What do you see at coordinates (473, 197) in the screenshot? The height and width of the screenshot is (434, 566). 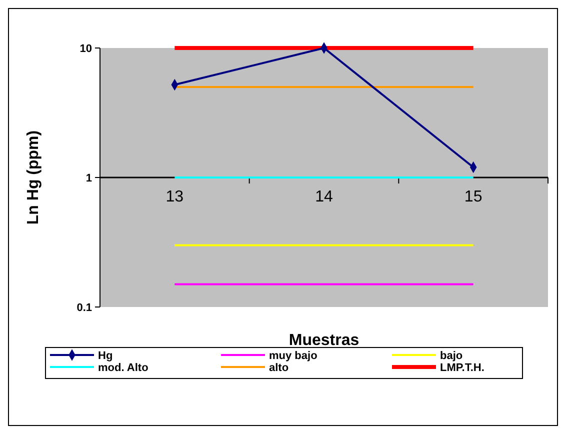 I see `x-tick-label: 15` at bounding box center [473, 197].